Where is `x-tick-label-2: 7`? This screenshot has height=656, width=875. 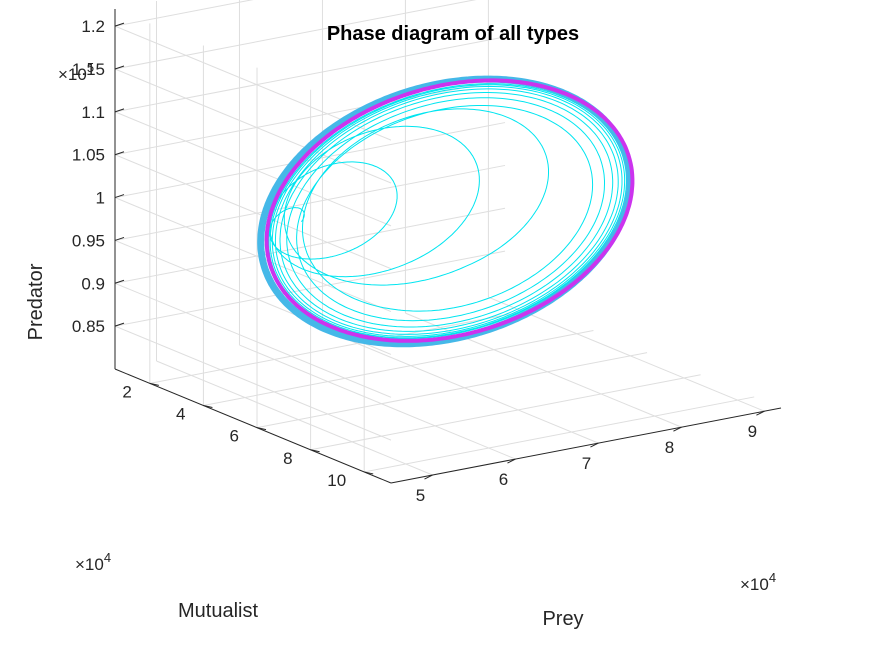
x-tick-label-2: 7 is located at coordinates (586, 463).